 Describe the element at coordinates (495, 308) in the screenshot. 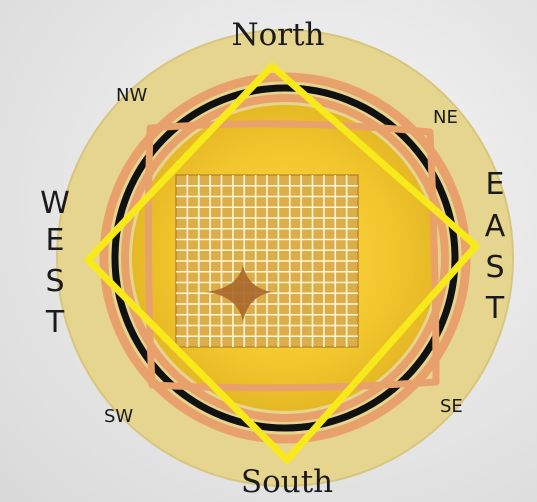

I see `east-letter-t: T` at that location.